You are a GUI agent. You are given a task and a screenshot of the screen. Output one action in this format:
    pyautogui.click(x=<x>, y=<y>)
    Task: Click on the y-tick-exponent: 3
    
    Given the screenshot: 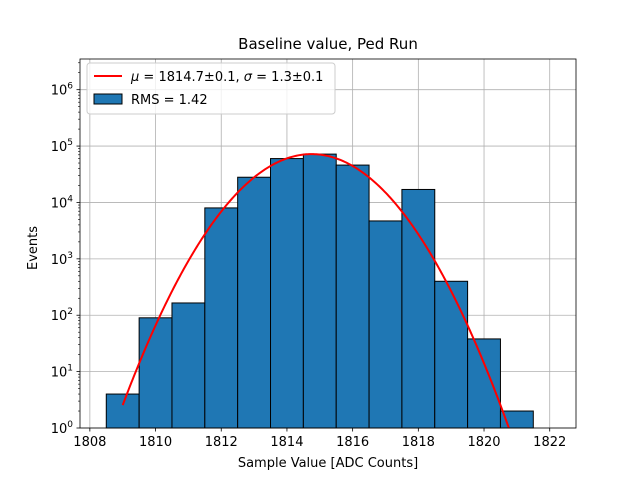 What is the action you would take?
    pyautogui.click(x=70, y=256)
    